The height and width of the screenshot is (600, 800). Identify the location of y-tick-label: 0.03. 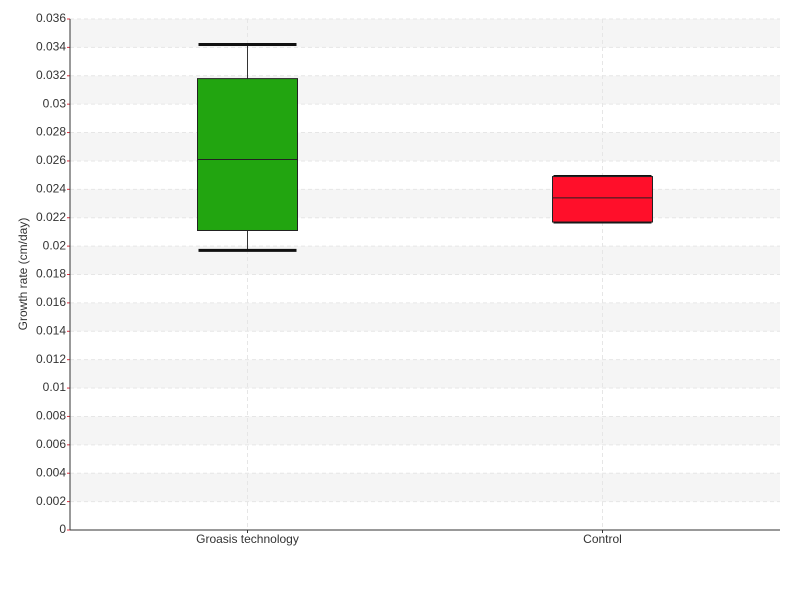
(55, 103).